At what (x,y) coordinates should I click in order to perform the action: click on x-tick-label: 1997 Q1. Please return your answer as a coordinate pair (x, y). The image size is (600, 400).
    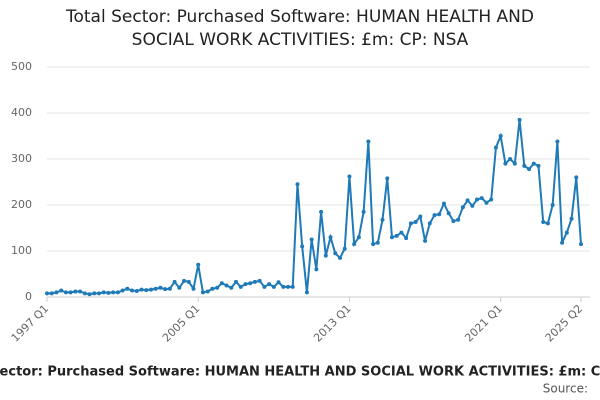
    Looking at the image, I should click on (30, 323).